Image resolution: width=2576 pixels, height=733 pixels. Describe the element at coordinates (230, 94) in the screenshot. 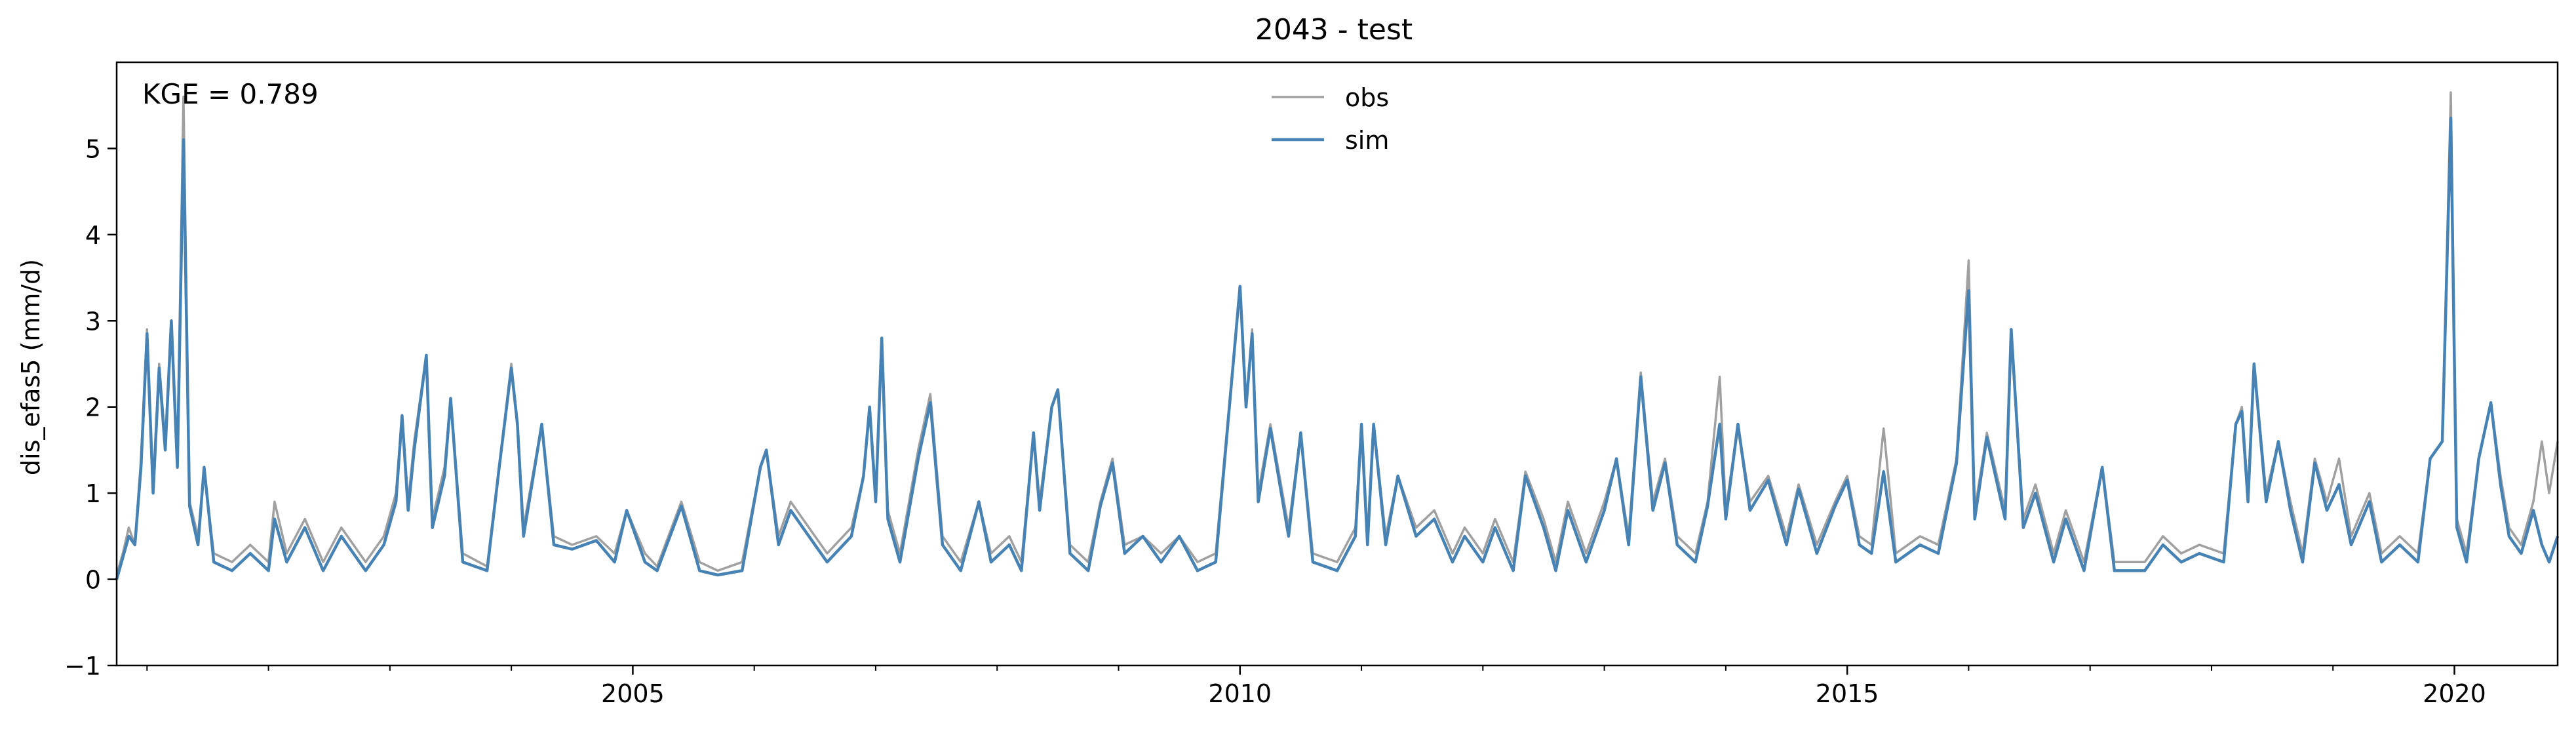

I see `kge-annotation: KGE = 0.789` at that location.